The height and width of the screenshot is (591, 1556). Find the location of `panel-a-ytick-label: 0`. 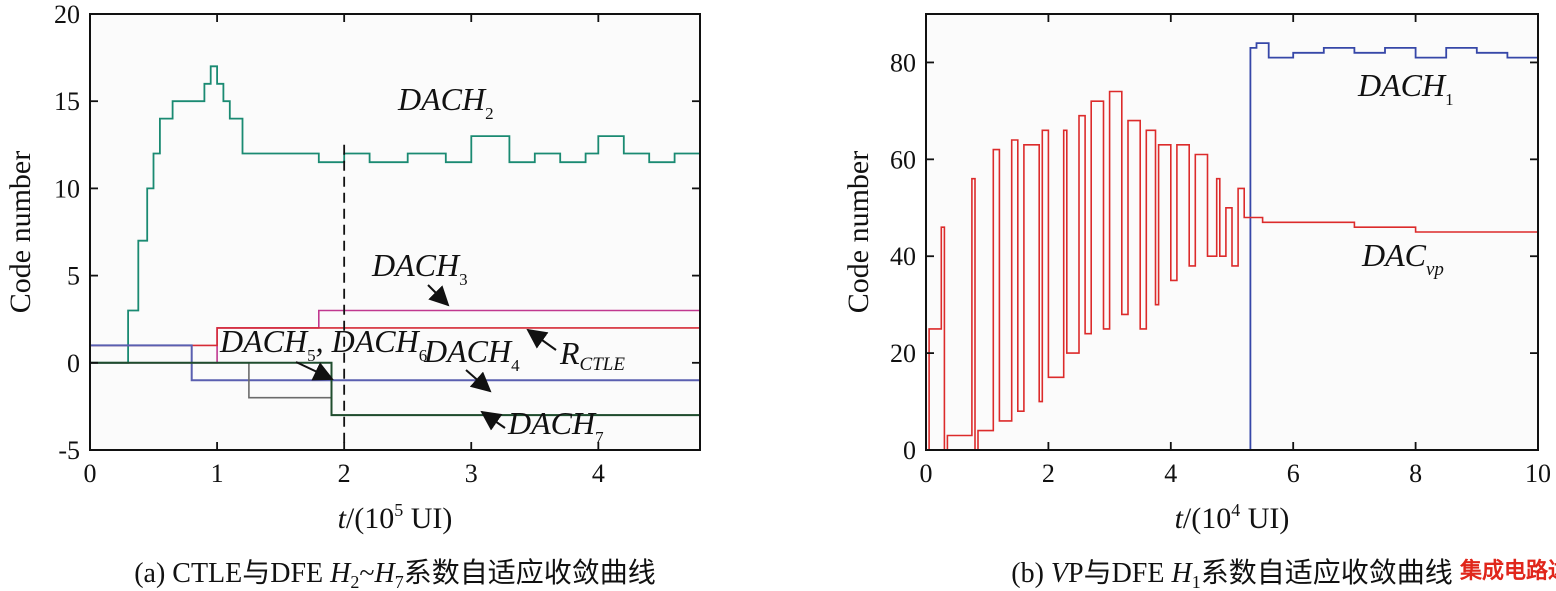

panel-a-ytick-label: 0 is located at coordinates (73, 363).